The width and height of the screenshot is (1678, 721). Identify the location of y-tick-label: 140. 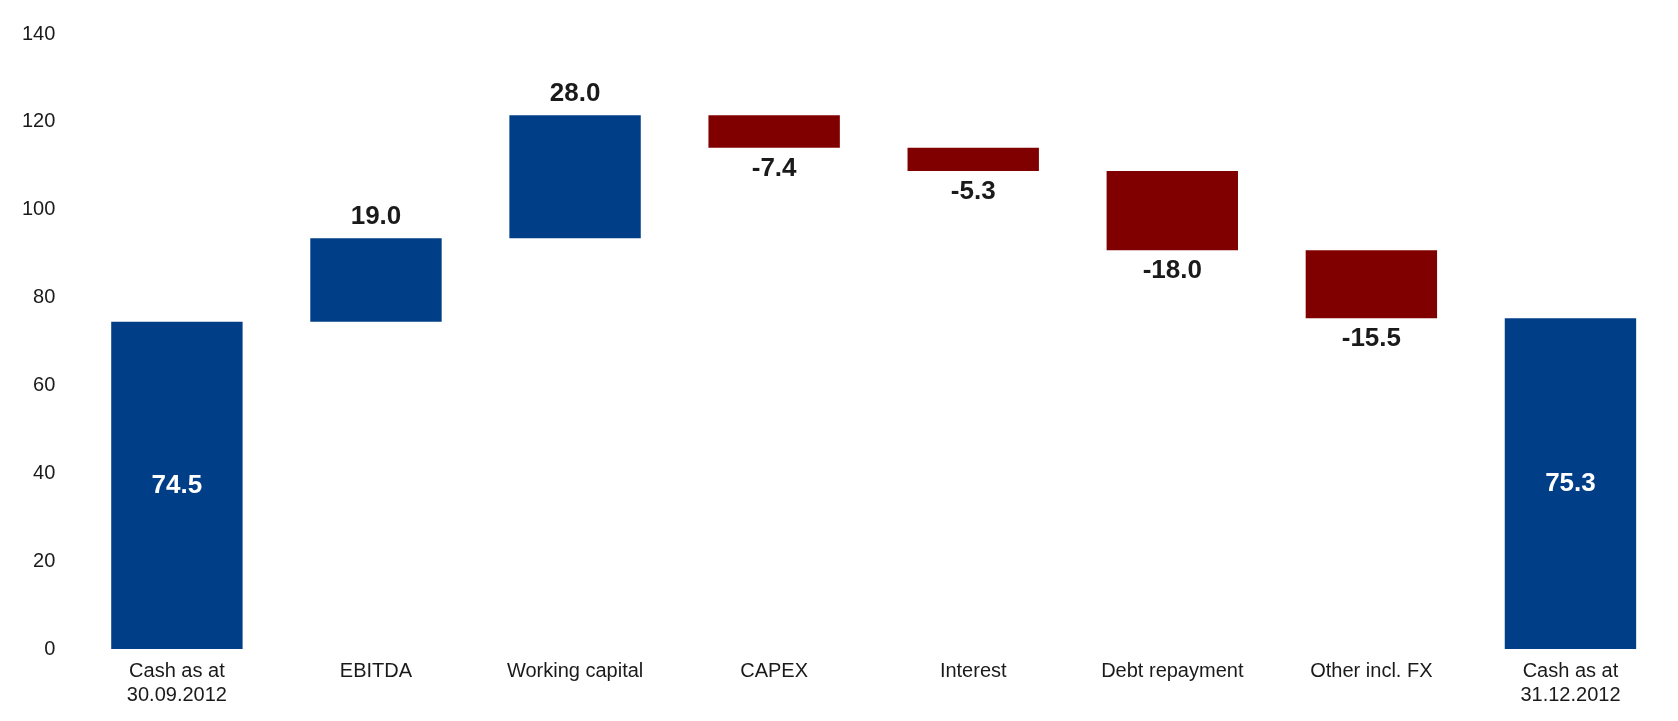
(38, 32).